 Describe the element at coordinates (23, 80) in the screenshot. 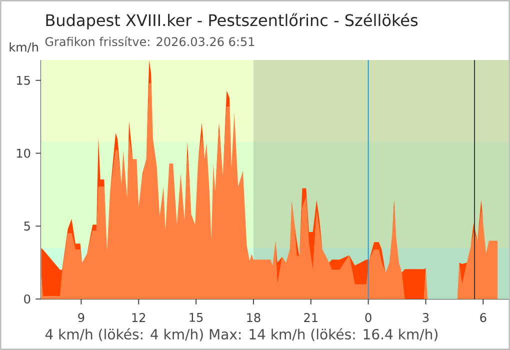

I see `y-tick-label: 15` at that location.